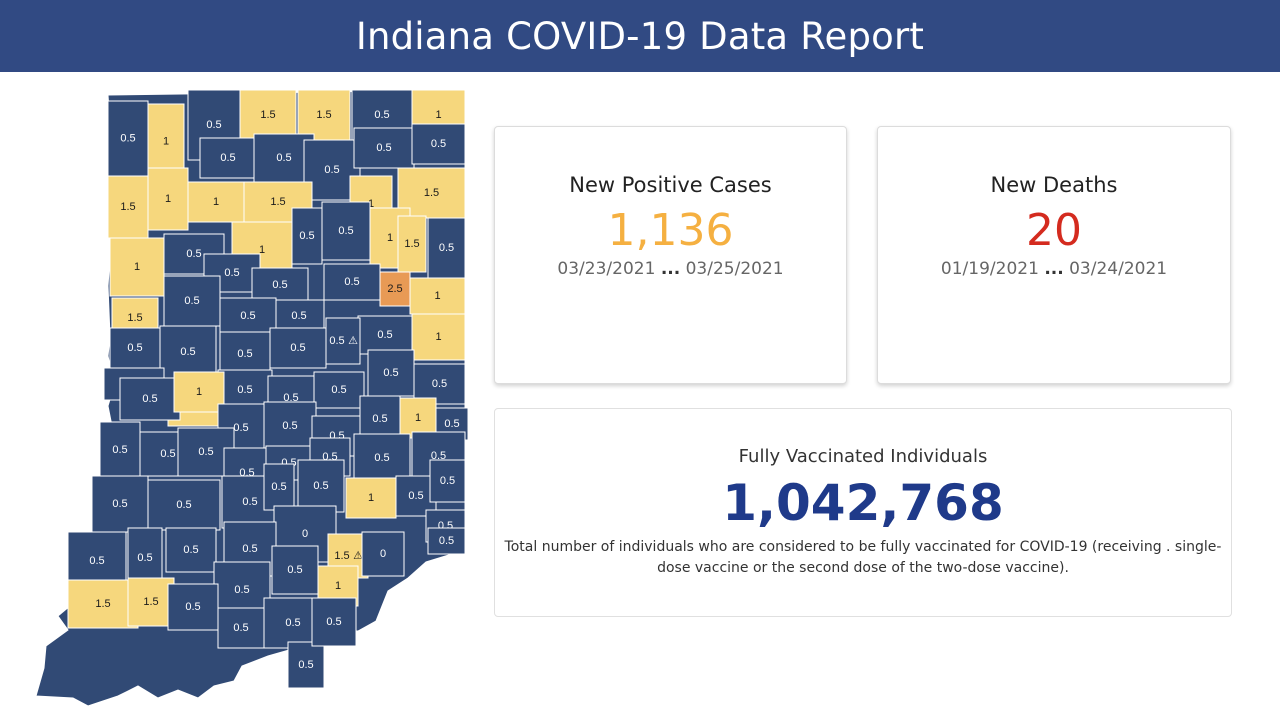 The image size is (1280, 720). I want to click on county-cell: 0, so click(383, 554).